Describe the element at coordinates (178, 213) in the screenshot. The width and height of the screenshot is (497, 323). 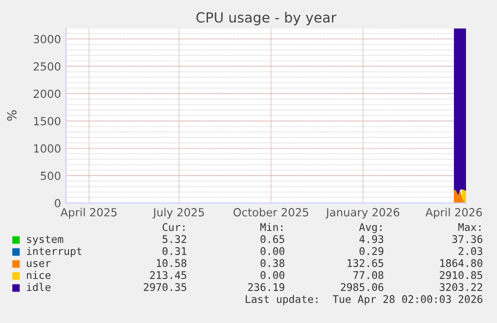
I see `x-tick-label: July 2025` at that location.